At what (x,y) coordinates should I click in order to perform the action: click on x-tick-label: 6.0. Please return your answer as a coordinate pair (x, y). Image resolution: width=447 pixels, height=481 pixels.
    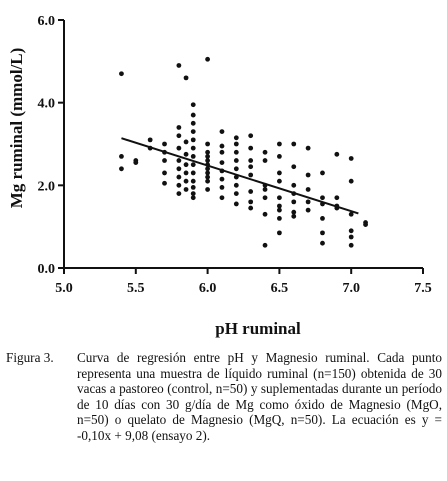
    Looking at the image, I should click on (208, 288).